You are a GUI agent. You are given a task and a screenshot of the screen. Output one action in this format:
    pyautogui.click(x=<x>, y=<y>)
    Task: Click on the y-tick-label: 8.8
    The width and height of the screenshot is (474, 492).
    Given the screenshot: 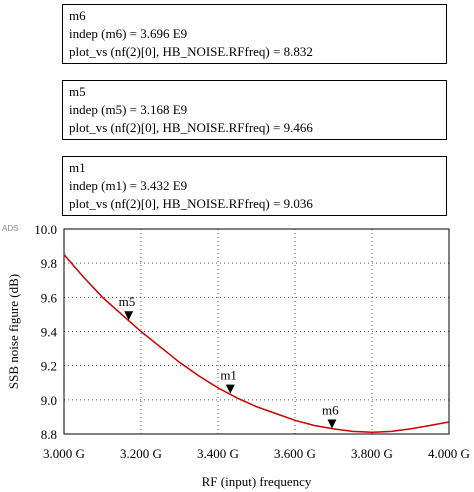 What is the action you would take?
    pyautogui.click(x=49, y=434)
    